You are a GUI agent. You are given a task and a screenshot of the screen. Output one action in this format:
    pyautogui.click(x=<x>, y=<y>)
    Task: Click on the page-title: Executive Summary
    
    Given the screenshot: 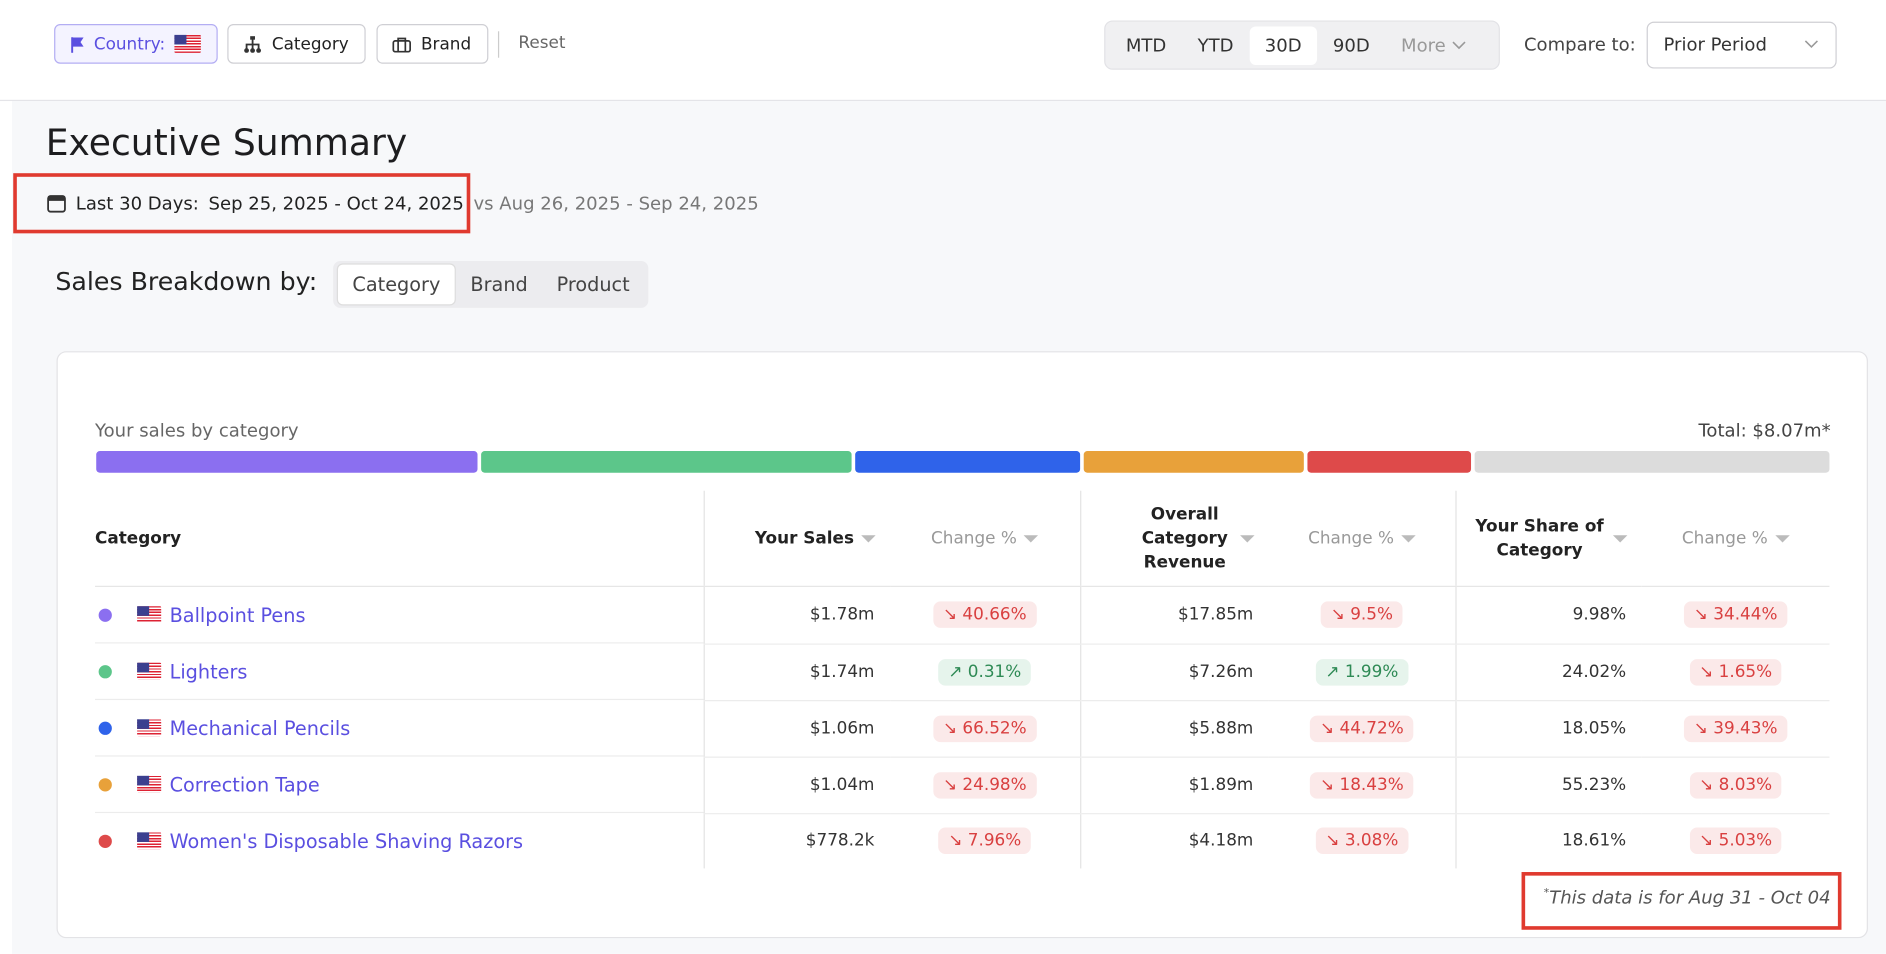 What is the action you would take?
    pyautogui.click(x=226, y=143)
    